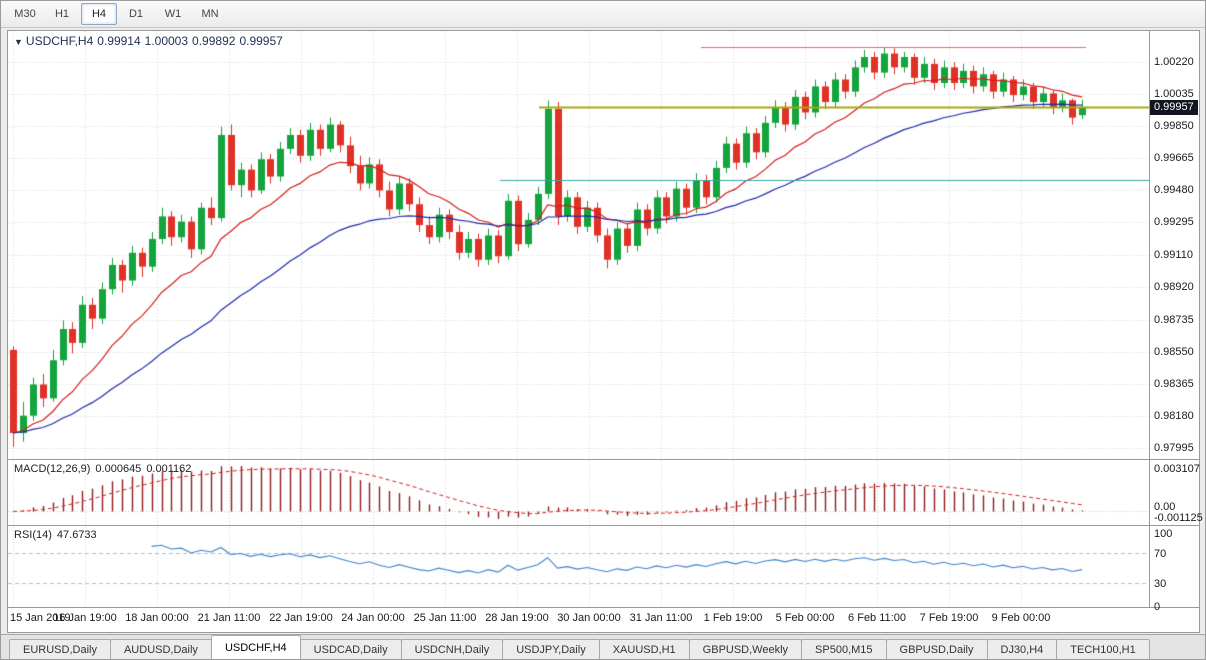  I want to click on rsi-axis-label: 100, so click(1163, 534).